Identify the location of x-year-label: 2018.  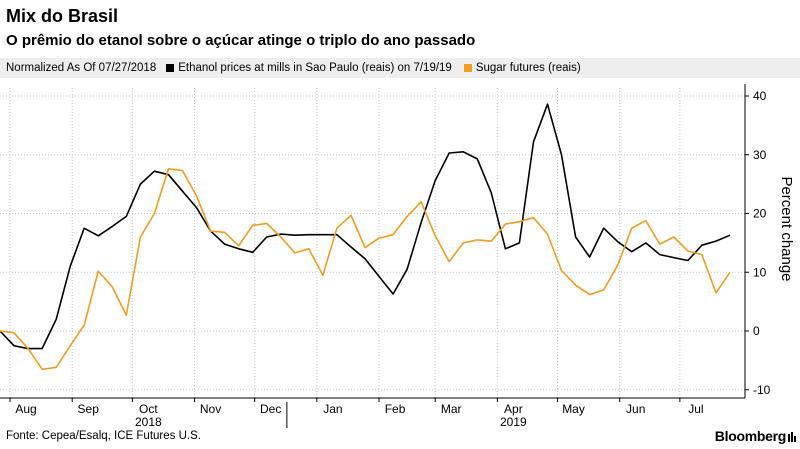
(148, 422).